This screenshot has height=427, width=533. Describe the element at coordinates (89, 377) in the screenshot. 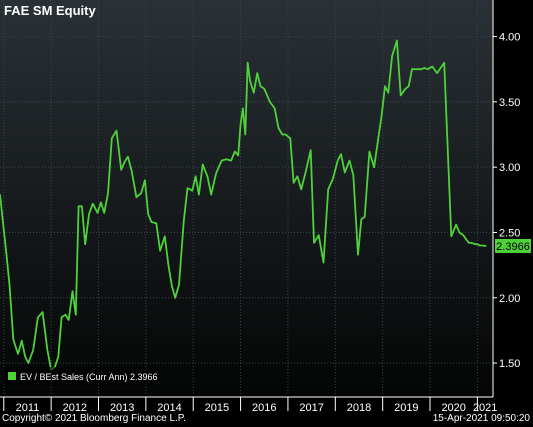

I see `legend-label: EV / BEst Sales (Curr Ann) 2.3966` at that location.